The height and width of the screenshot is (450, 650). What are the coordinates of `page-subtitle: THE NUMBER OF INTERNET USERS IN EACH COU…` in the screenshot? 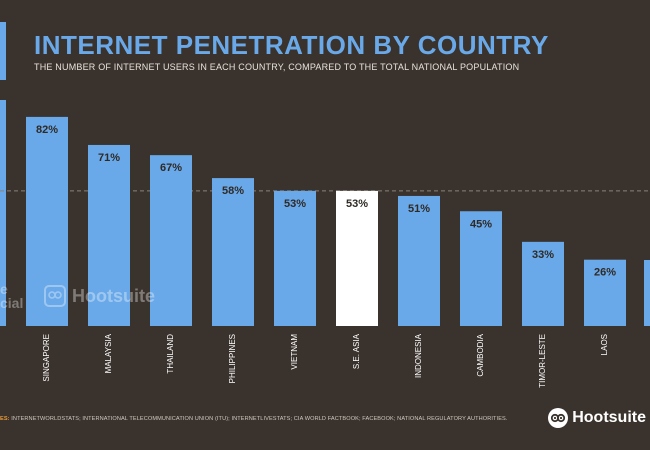 It's located at (277, 67).